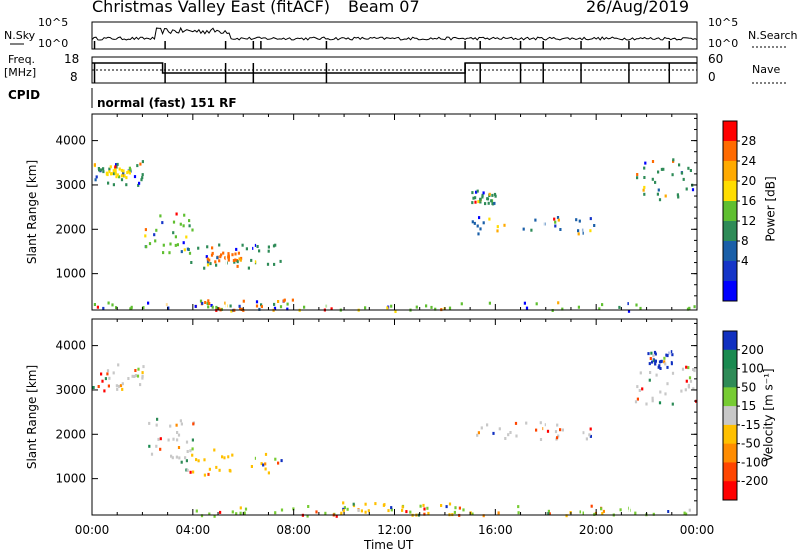 This screenshot has width=800, height=554. Describe the element at coordinates (730, 211) in the screenshot. I see `power-colorbar-frame` at that location.